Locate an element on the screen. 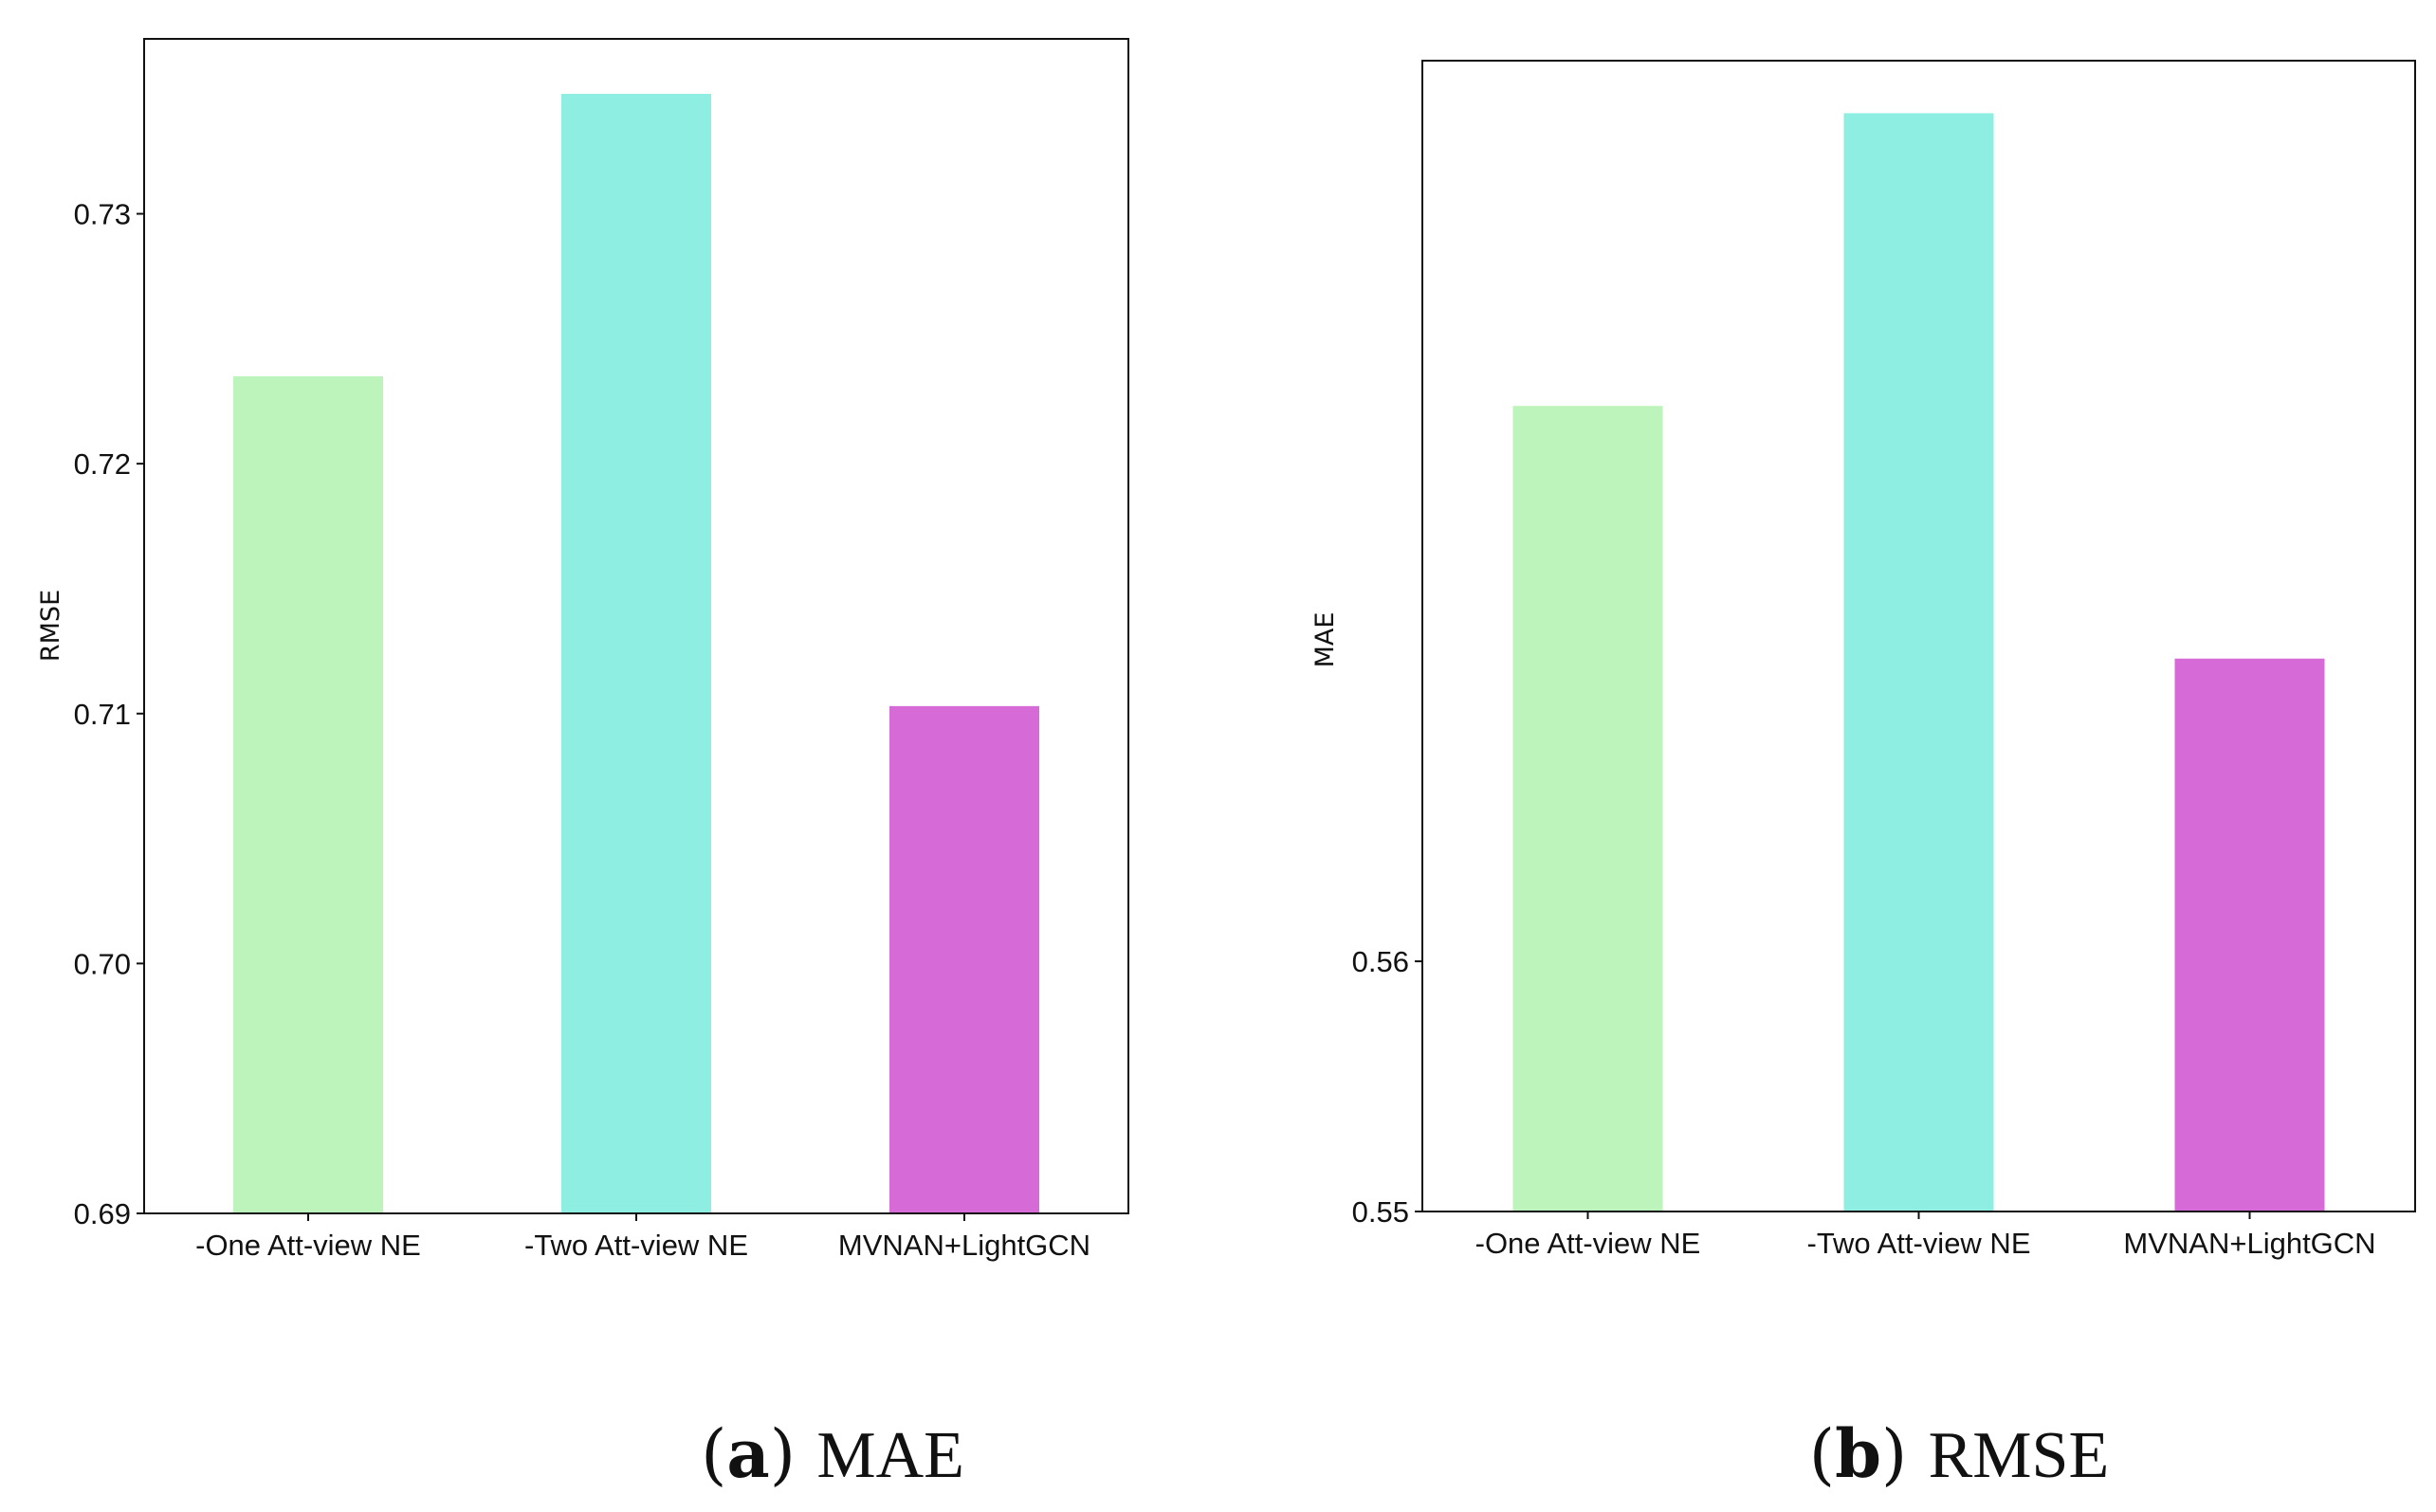  y-ticks-b: 0.55 0.56 is located at coordinates (1387, 1087).